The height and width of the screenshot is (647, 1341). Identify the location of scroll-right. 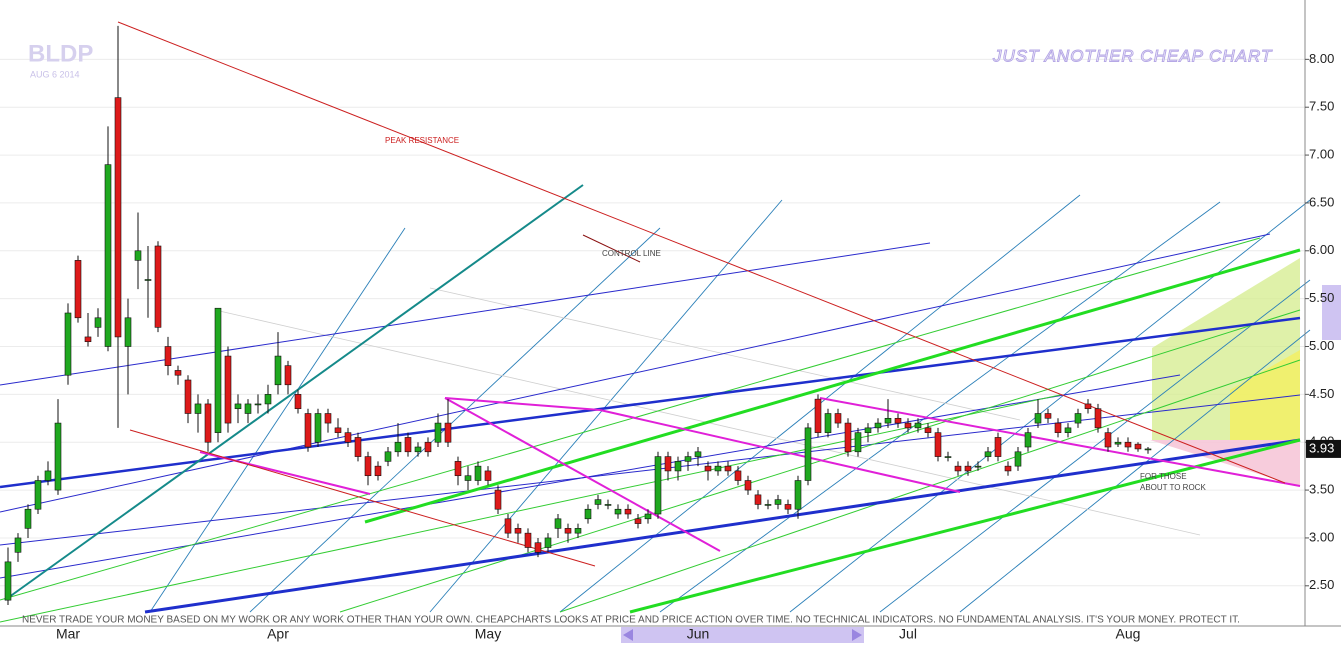
(857, 635).